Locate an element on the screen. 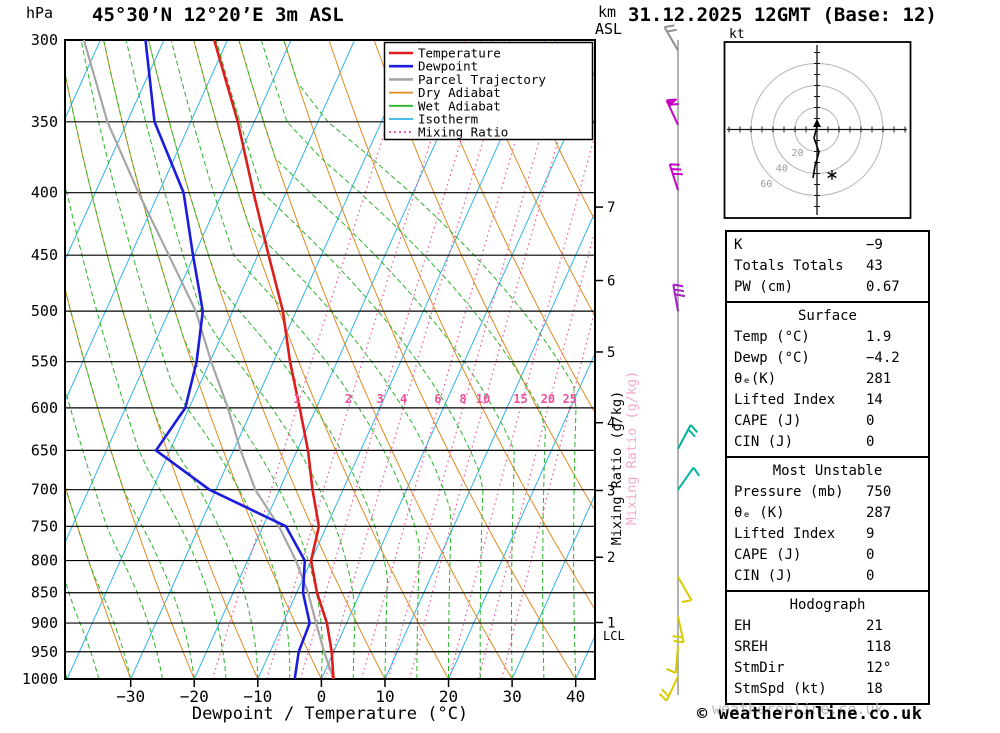  hodograph-trace-arrow is located at coordinates (817, 123).